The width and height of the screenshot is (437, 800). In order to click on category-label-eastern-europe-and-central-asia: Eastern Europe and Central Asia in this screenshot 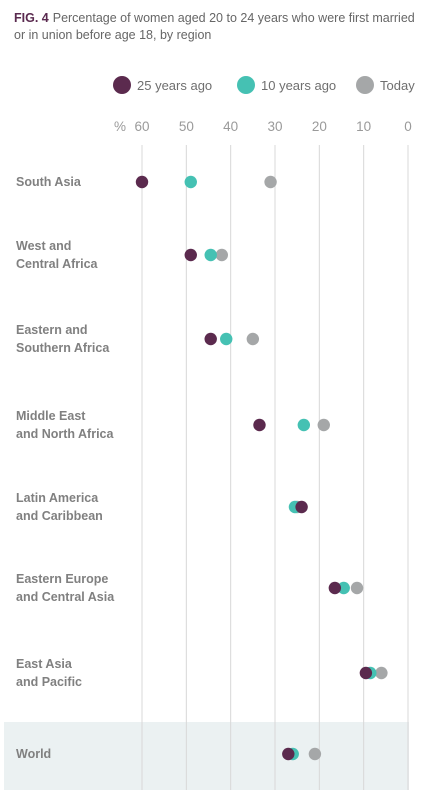, I will do `click(65, 588)`.